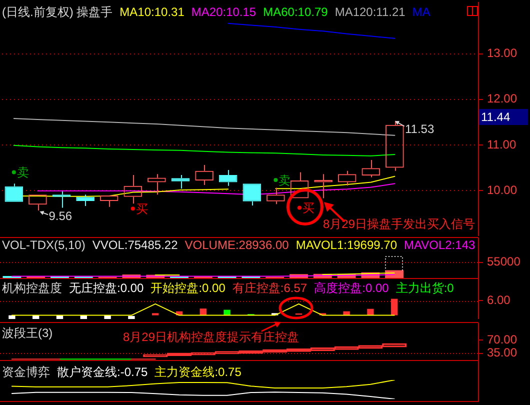  I want to click on chart-title: 机构控盘度, so click(32, 288).